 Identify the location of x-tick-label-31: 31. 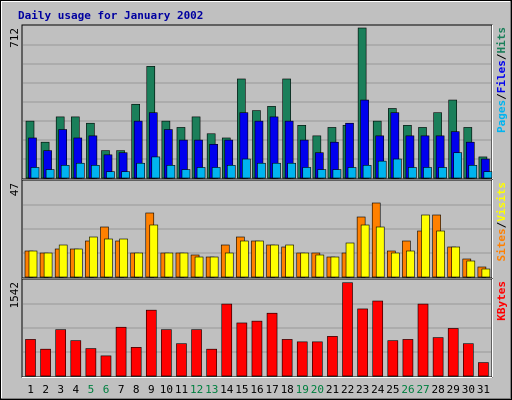
(483, 389).